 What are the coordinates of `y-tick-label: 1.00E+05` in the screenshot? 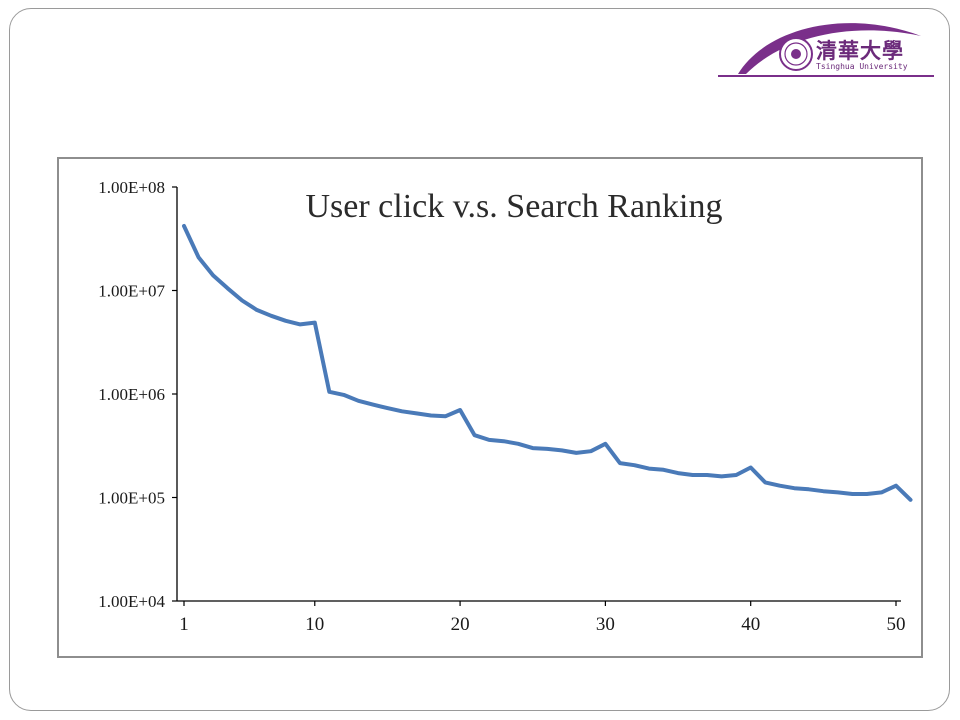 It's located at (131, 498).